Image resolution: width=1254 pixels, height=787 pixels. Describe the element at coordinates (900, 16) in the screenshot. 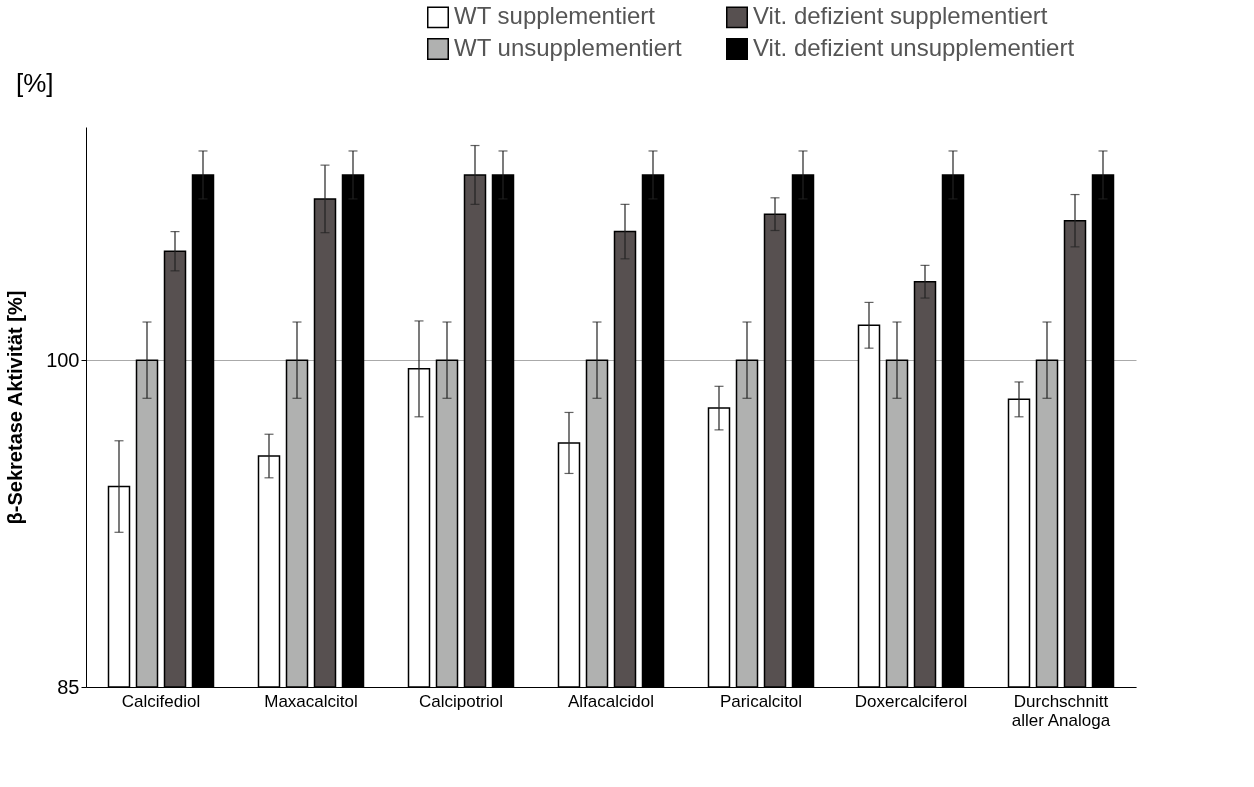

I see `legend-label: Vit. defizient supplementiert` at that location.